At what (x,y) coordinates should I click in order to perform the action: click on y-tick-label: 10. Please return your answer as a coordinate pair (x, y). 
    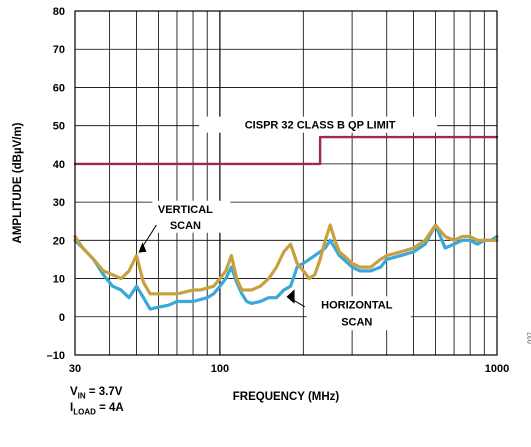
    Looking at the image, I should click on (59, 280).